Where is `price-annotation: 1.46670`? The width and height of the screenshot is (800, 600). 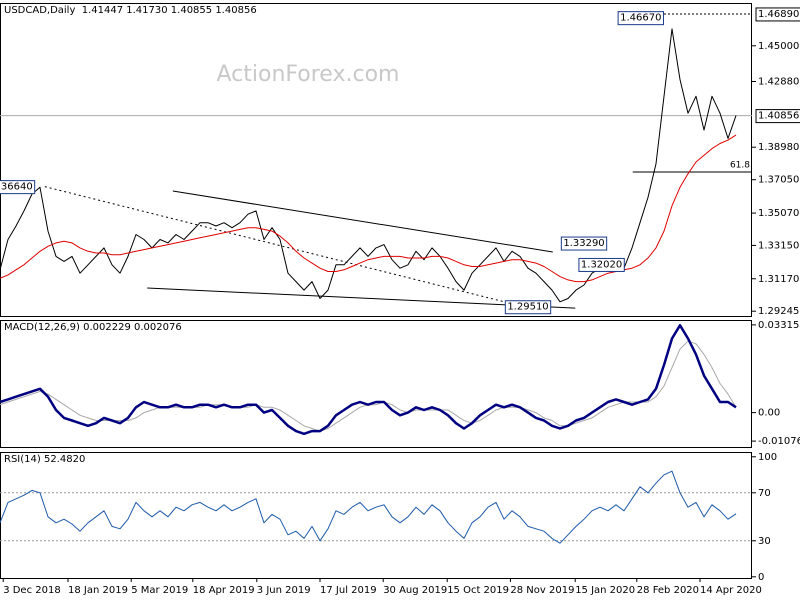 price-annotation: 1.46670 is located at coordinates (640, 18).